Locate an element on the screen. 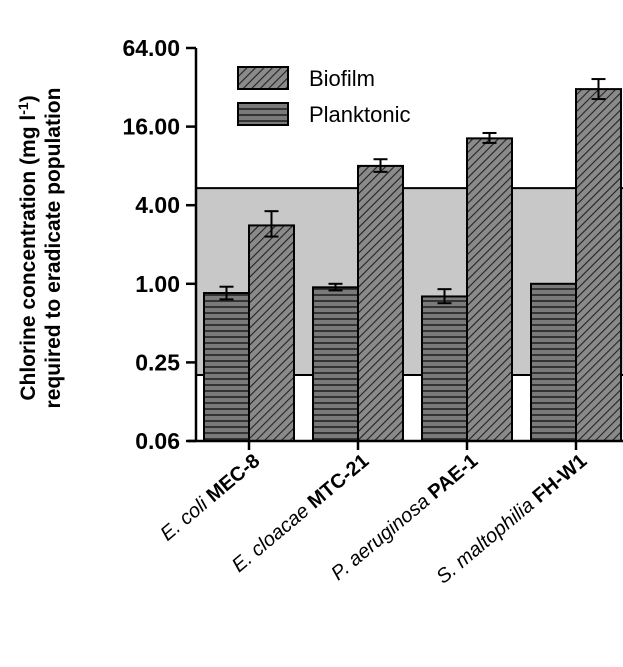  y-tick-label: 1.00 is located at coordinates (157, 284).